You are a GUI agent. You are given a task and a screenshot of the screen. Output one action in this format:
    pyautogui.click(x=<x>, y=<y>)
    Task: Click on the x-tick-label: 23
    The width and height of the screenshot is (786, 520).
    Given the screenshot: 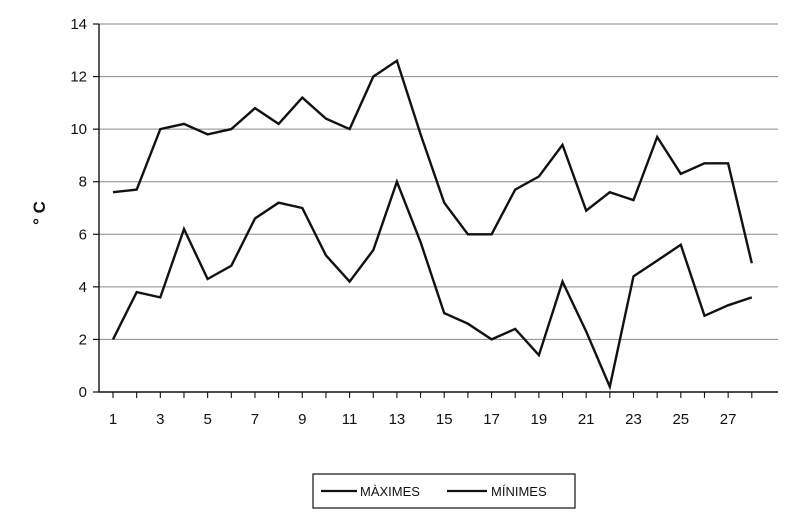 What is the action you would take?
    pyautogui.click(x=633, y=419)
    